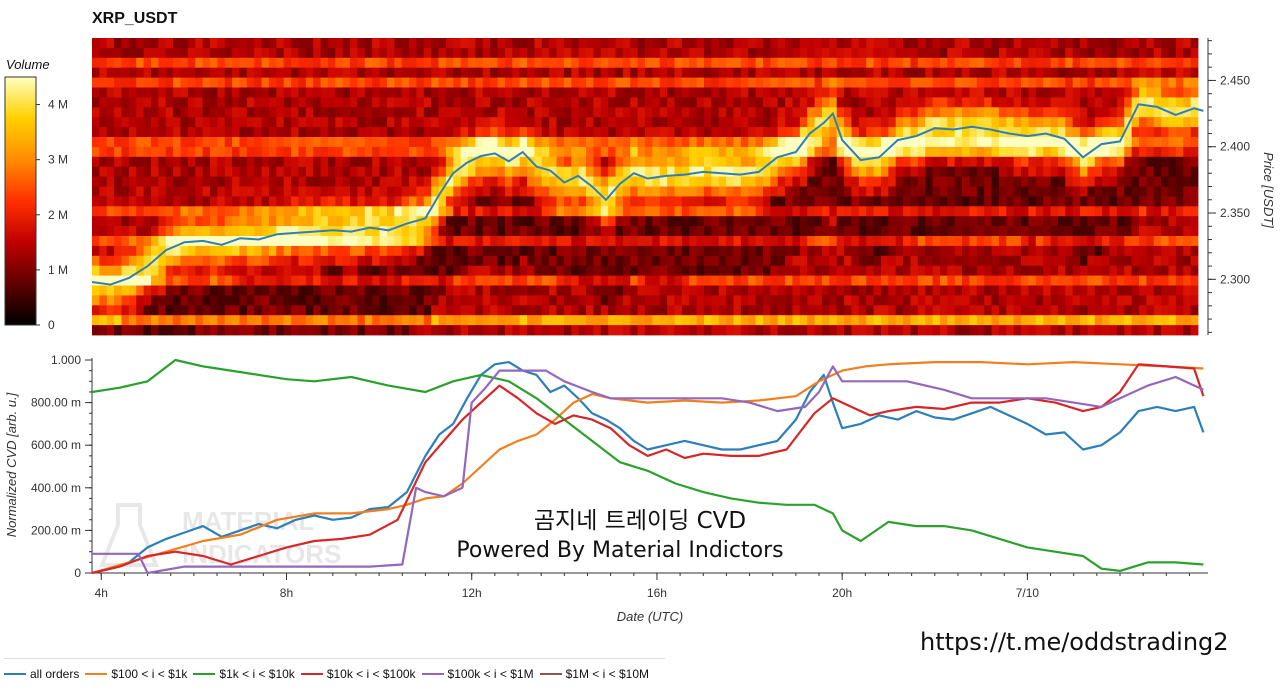  Describe the element at coordinates (244, 674) in the screenshot. I see `legend-item: $1k < i < $10k` at that location.